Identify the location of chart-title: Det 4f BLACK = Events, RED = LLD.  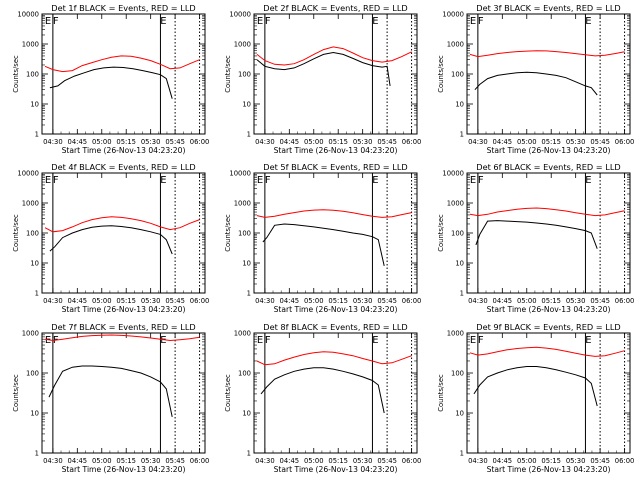
(123, 167).